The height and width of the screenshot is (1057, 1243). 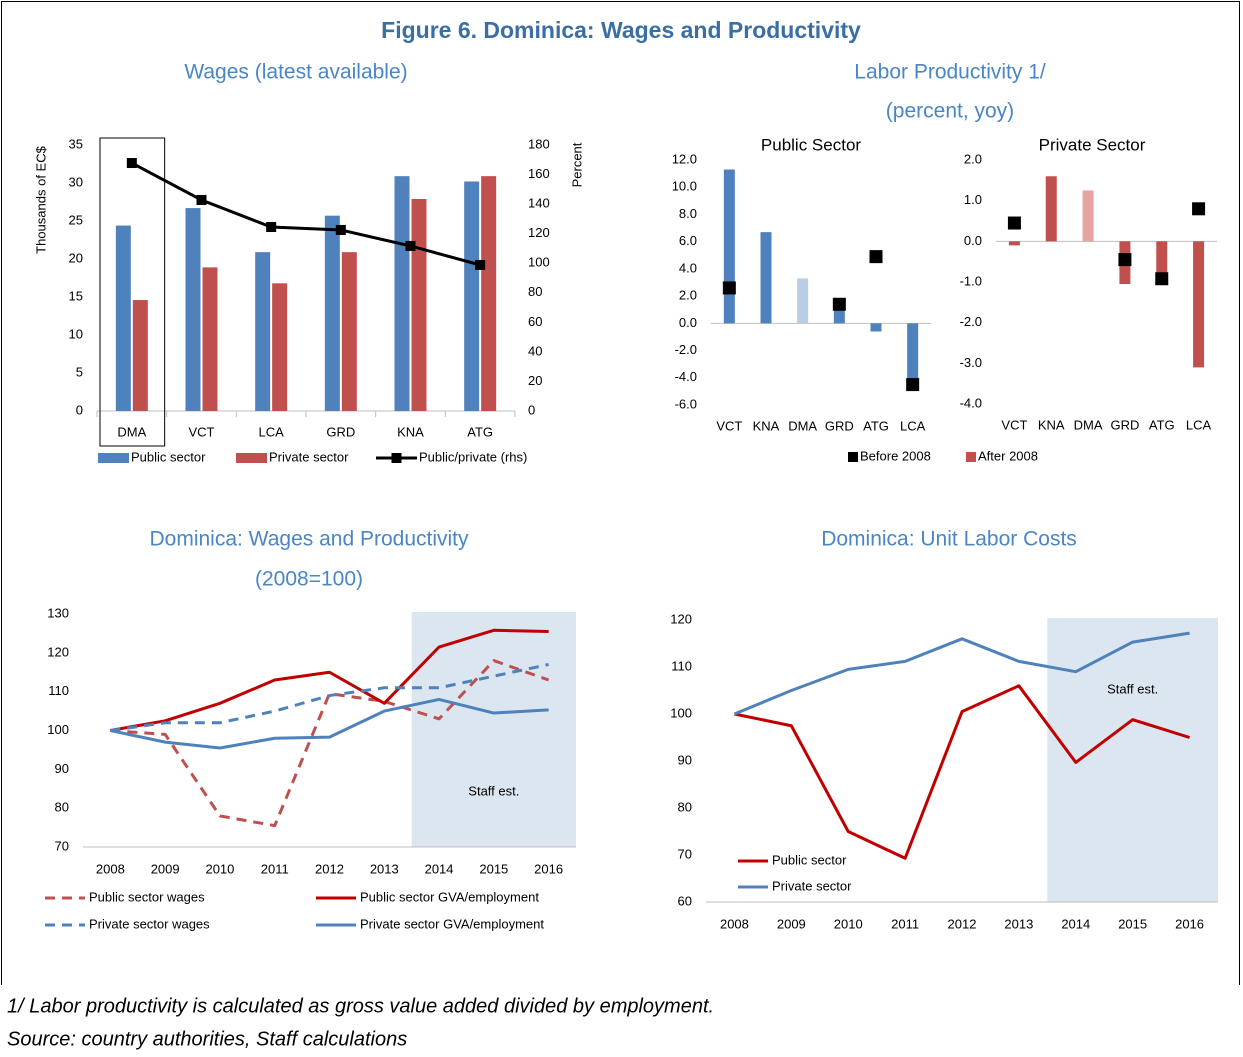 I want to click on x-tick-label: 2015, so click(x=493, y=868).